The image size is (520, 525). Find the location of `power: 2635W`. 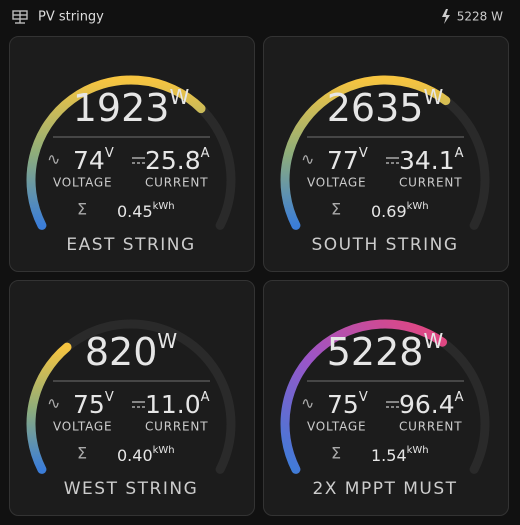

power: 2635W is located at coordinates (385, 107).